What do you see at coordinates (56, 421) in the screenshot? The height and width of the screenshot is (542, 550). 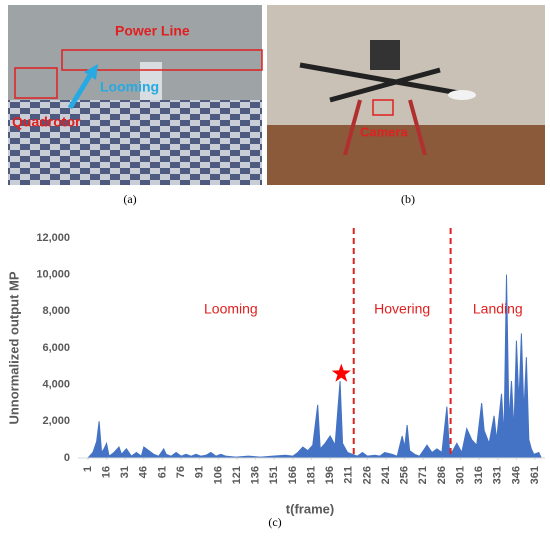 I see `y-tick-label: 2,000` at bounding box center [56, 421].